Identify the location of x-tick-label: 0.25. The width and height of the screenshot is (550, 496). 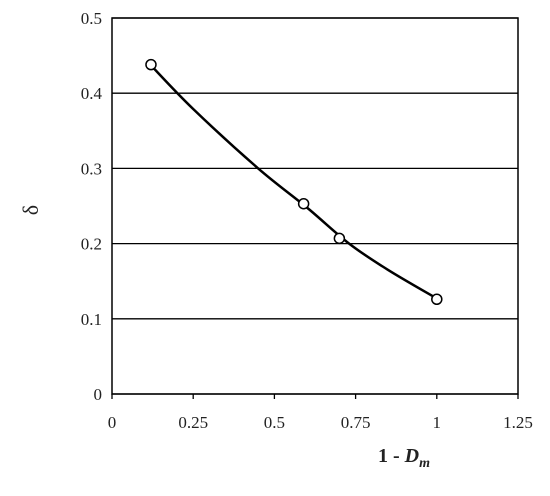
(193, 422).